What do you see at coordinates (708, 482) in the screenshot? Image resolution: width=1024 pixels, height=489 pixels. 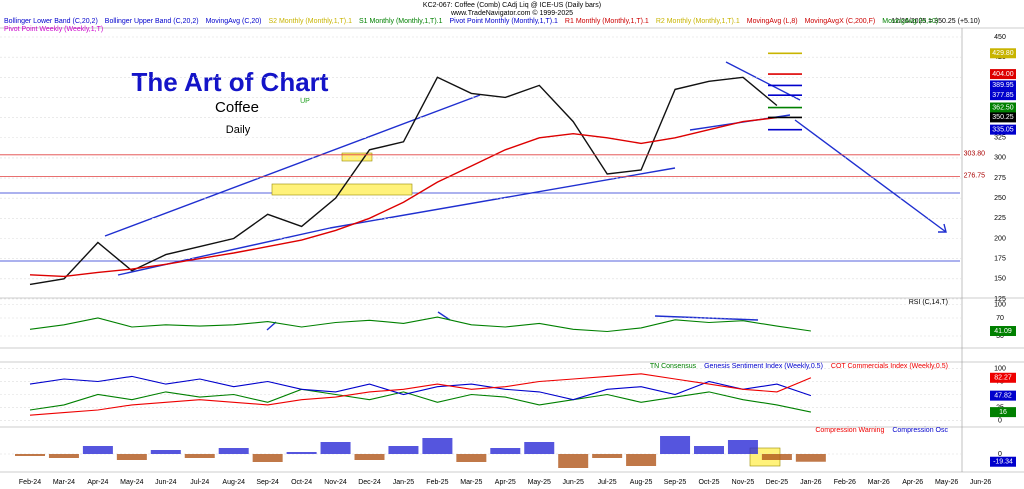 I see `x-tick-label: Oct-25` at bounding box center [708, 482].